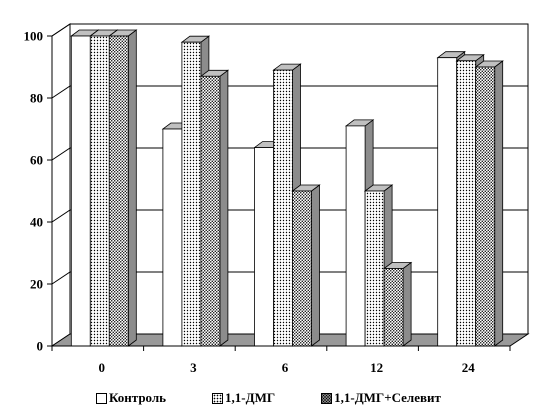 This screenshot has width=549, height=416. I want to click on bar-dmg-selevit-0-front, so click(118, 191).